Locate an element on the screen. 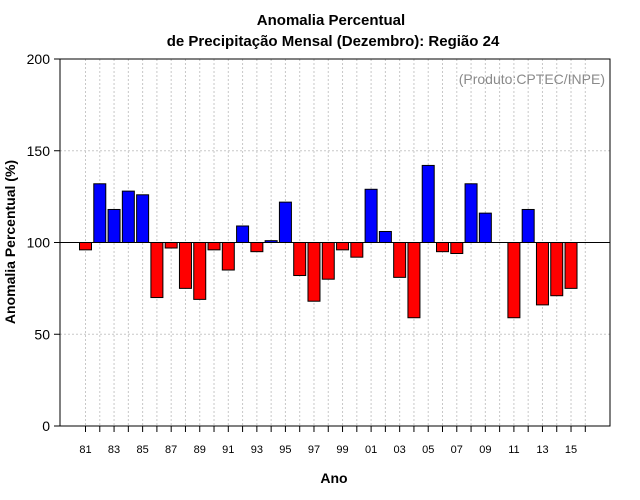 The image size is (640, 500). y-tick-label: 0 is located at coordinates (46, 426).